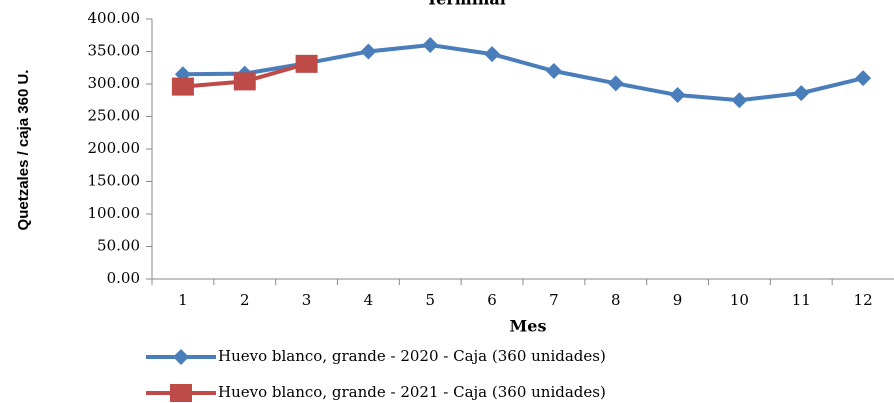 The width and height of the screenshot is (894, 403). Describe the element at coordinates (528, 326) in the screenshot. I see `x-axis-title: Mes` at that location.